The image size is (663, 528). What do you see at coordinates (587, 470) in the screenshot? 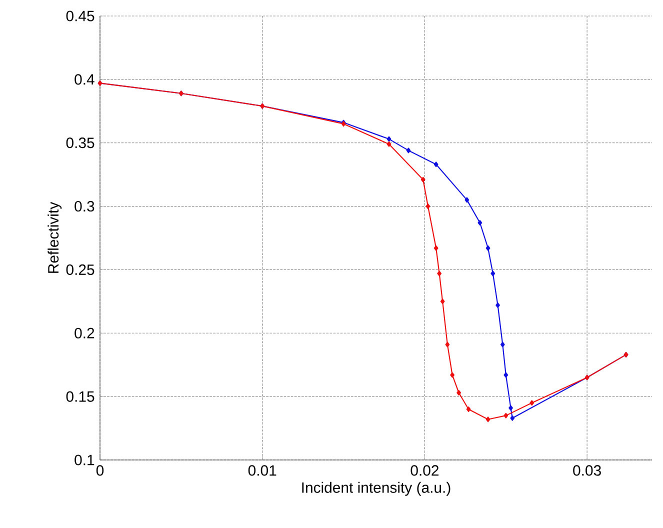
I see `x-tick-label: 0.03` at bounding box center [587, 470].